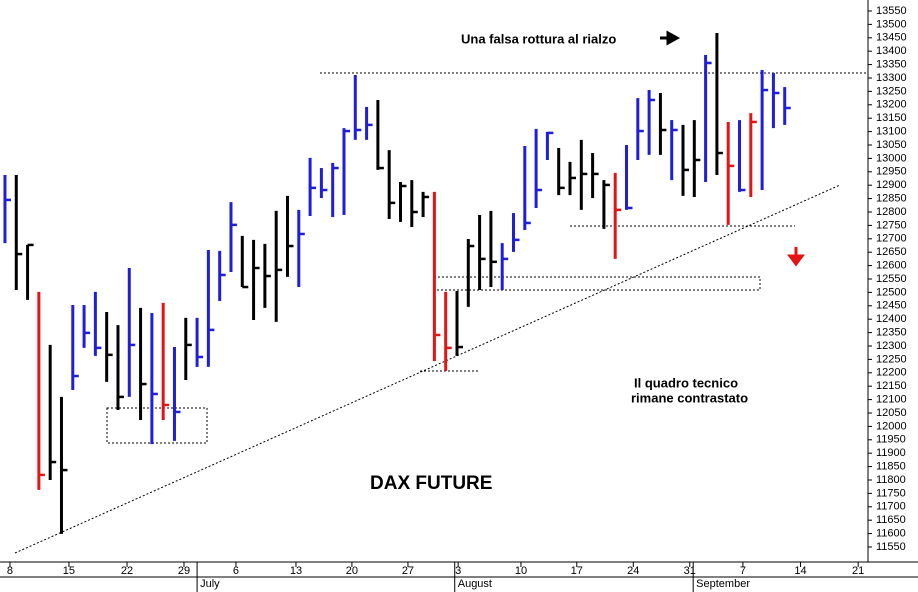 The image size is (918, 592). I want to click on x-tick-label: 3, so click(458, 571).